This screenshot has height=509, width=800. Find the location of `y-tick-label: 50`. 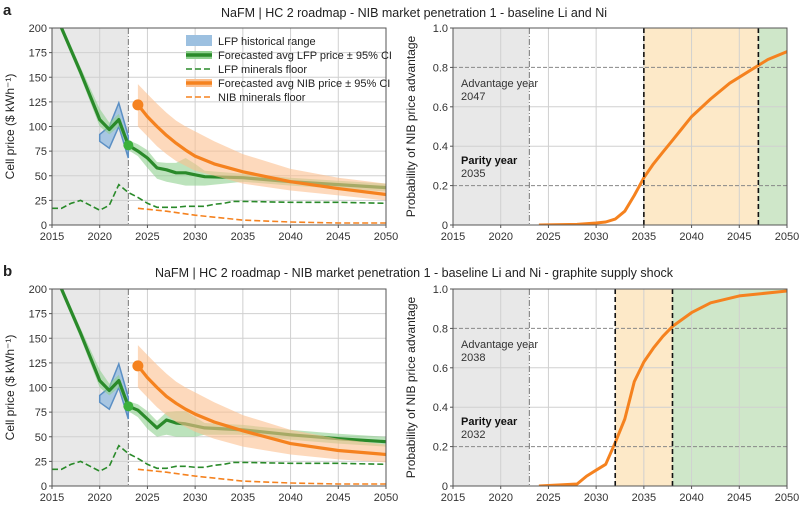

y-tick-label: 50 is located at coordinates (41, 438).